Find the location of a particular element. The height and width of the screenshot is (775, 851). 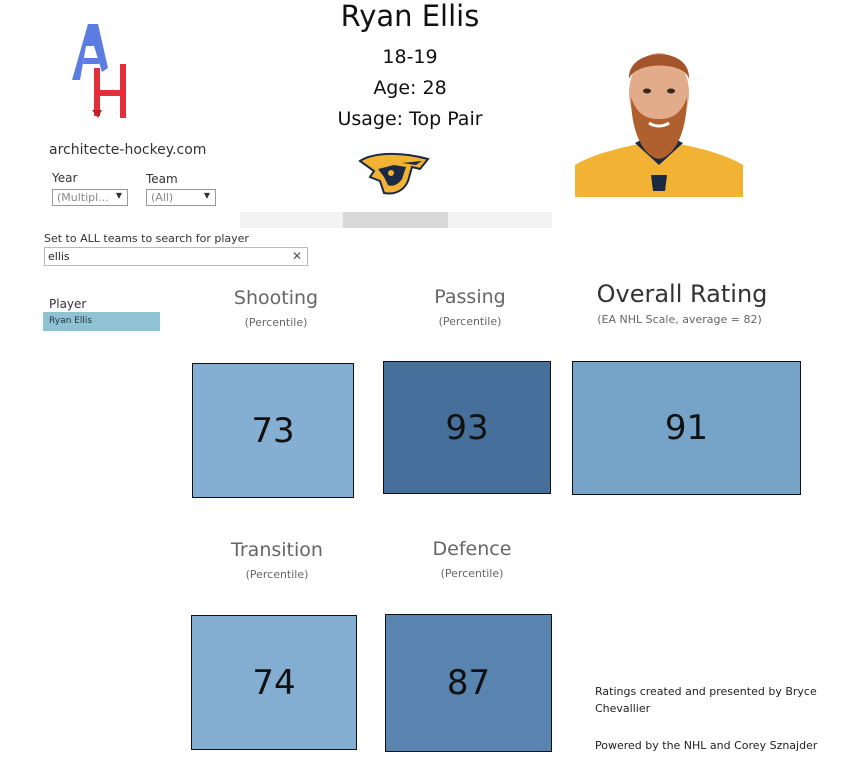

shooting-tile: 73 is located at coordinates (273, 430).